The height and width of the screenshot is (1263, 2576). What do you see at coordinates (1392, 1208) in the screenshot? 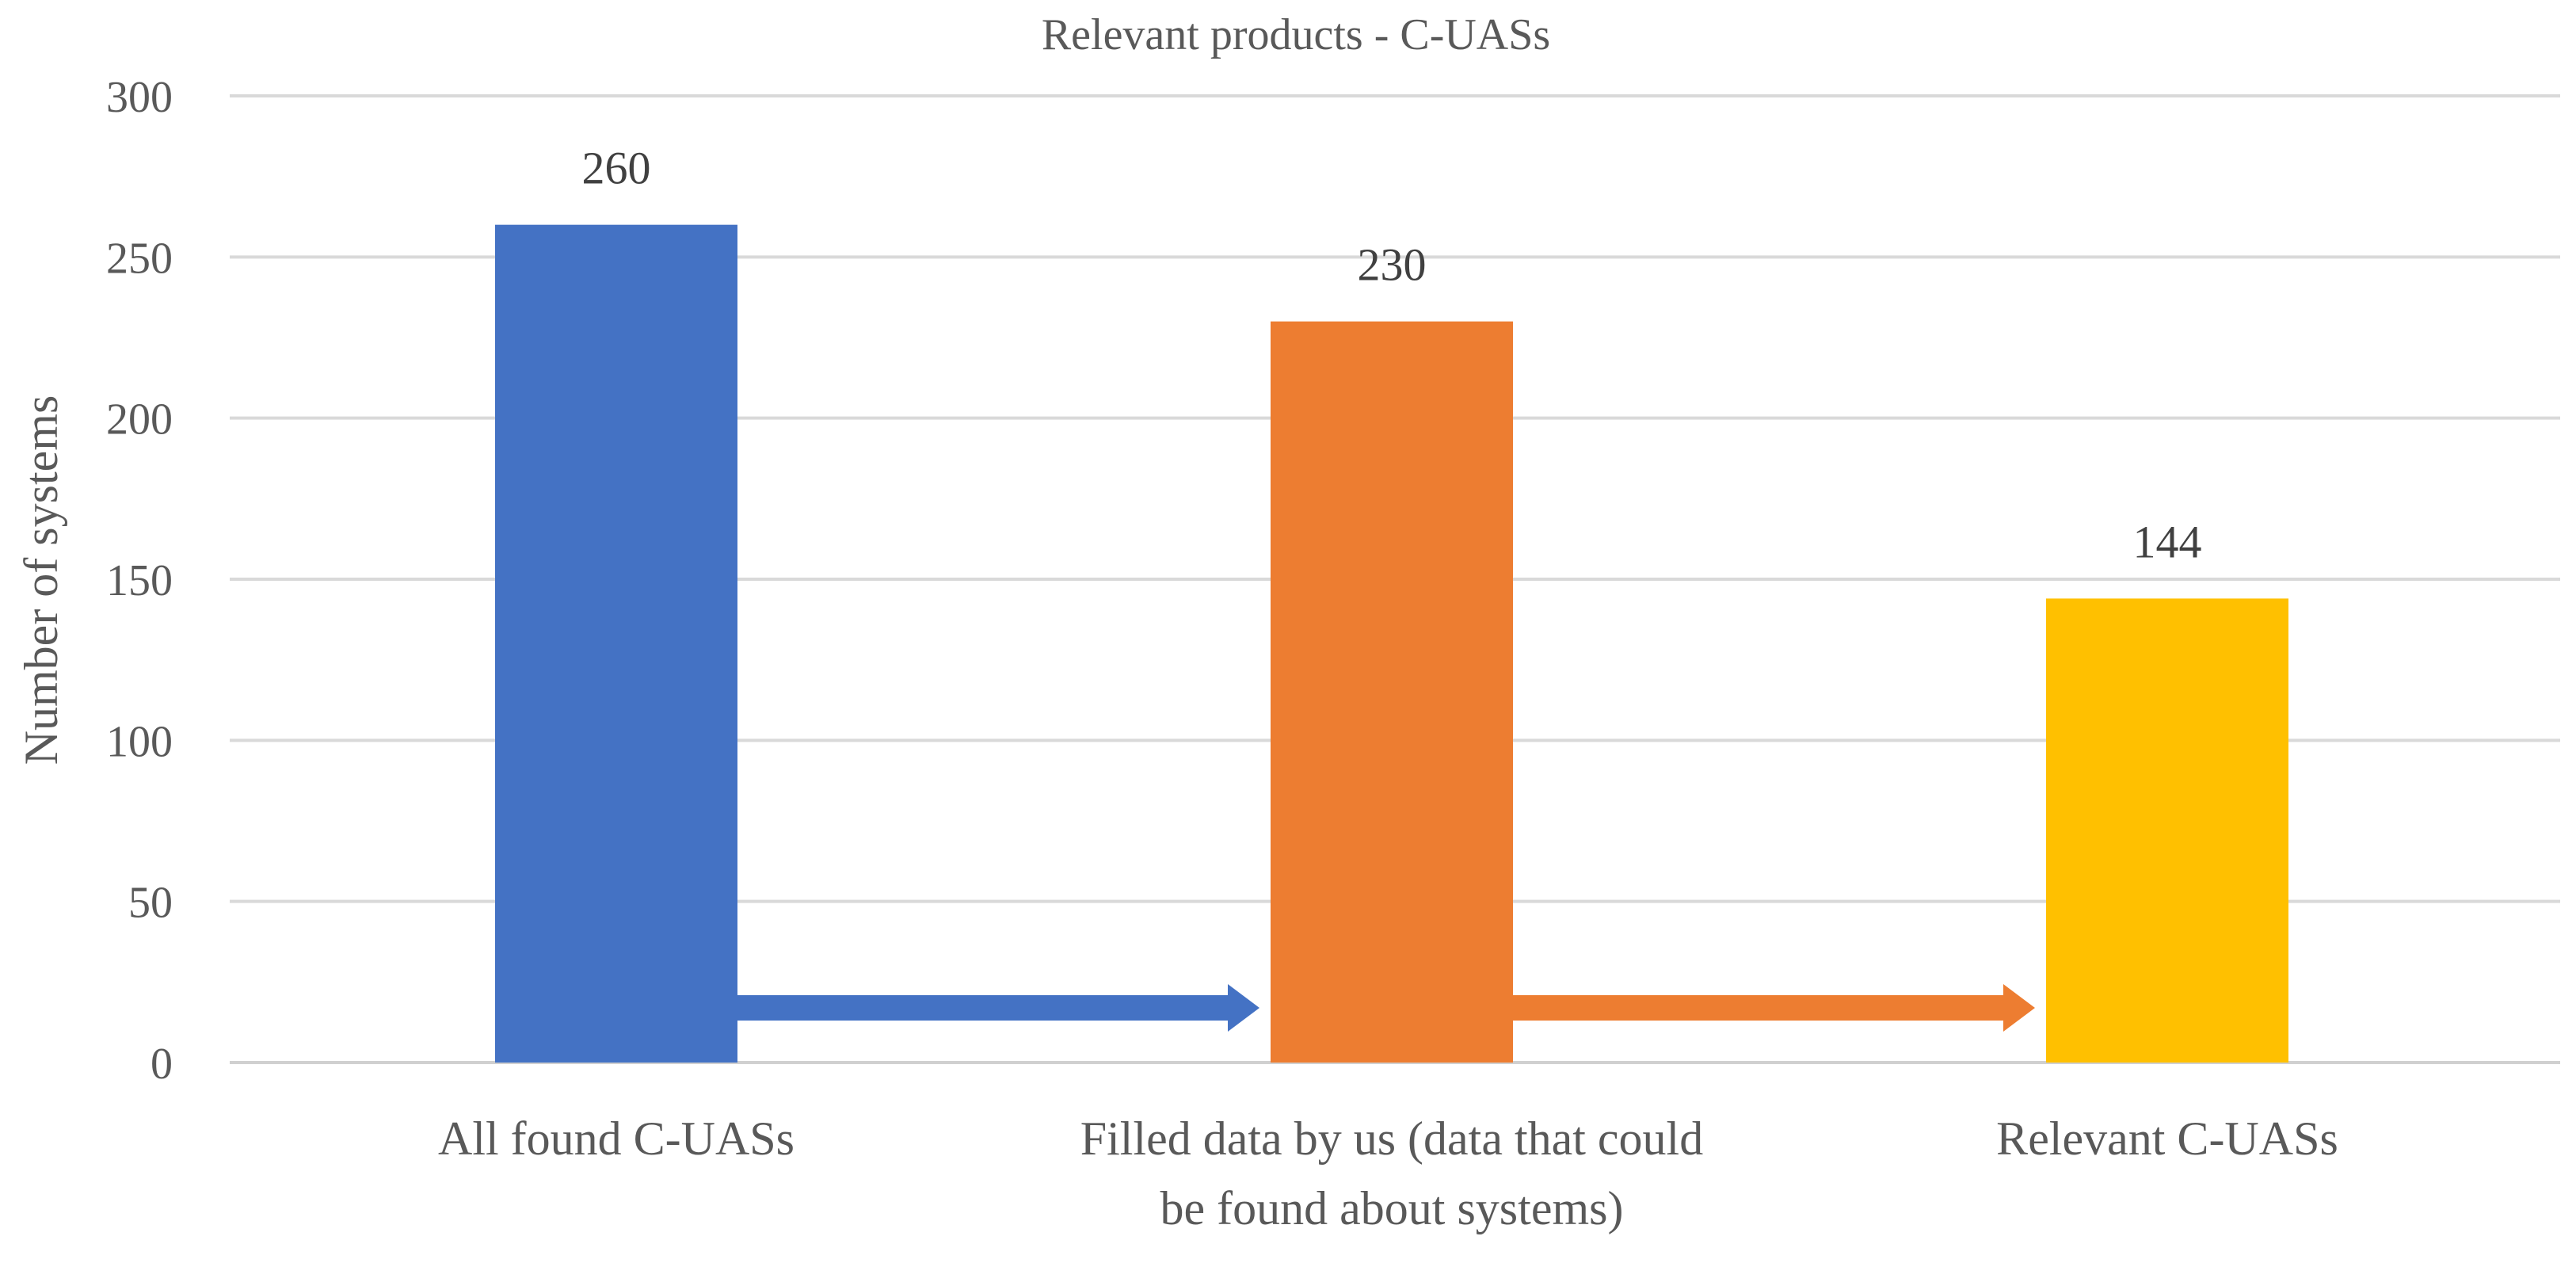
I see `x-tick-label-line: be found about systems)` at bounding box center [1392, 1208].